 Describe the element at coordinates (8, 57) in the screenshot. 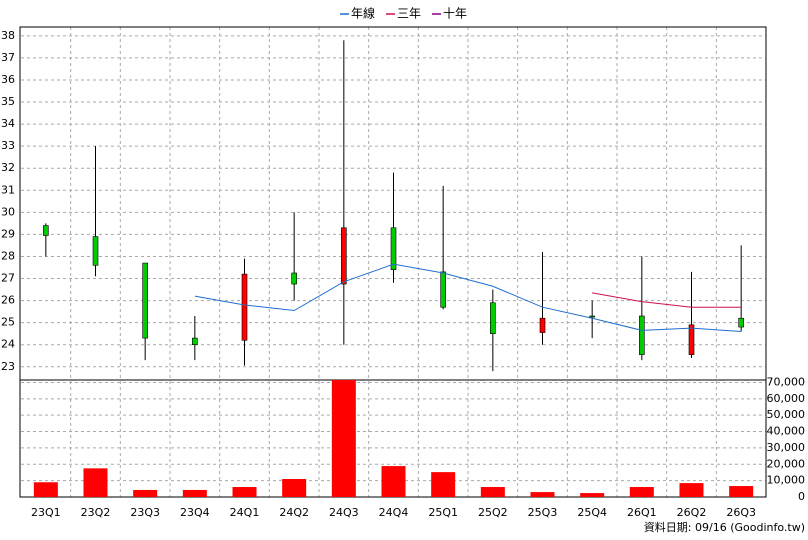

I see `y-tick-label: 37` at that location.